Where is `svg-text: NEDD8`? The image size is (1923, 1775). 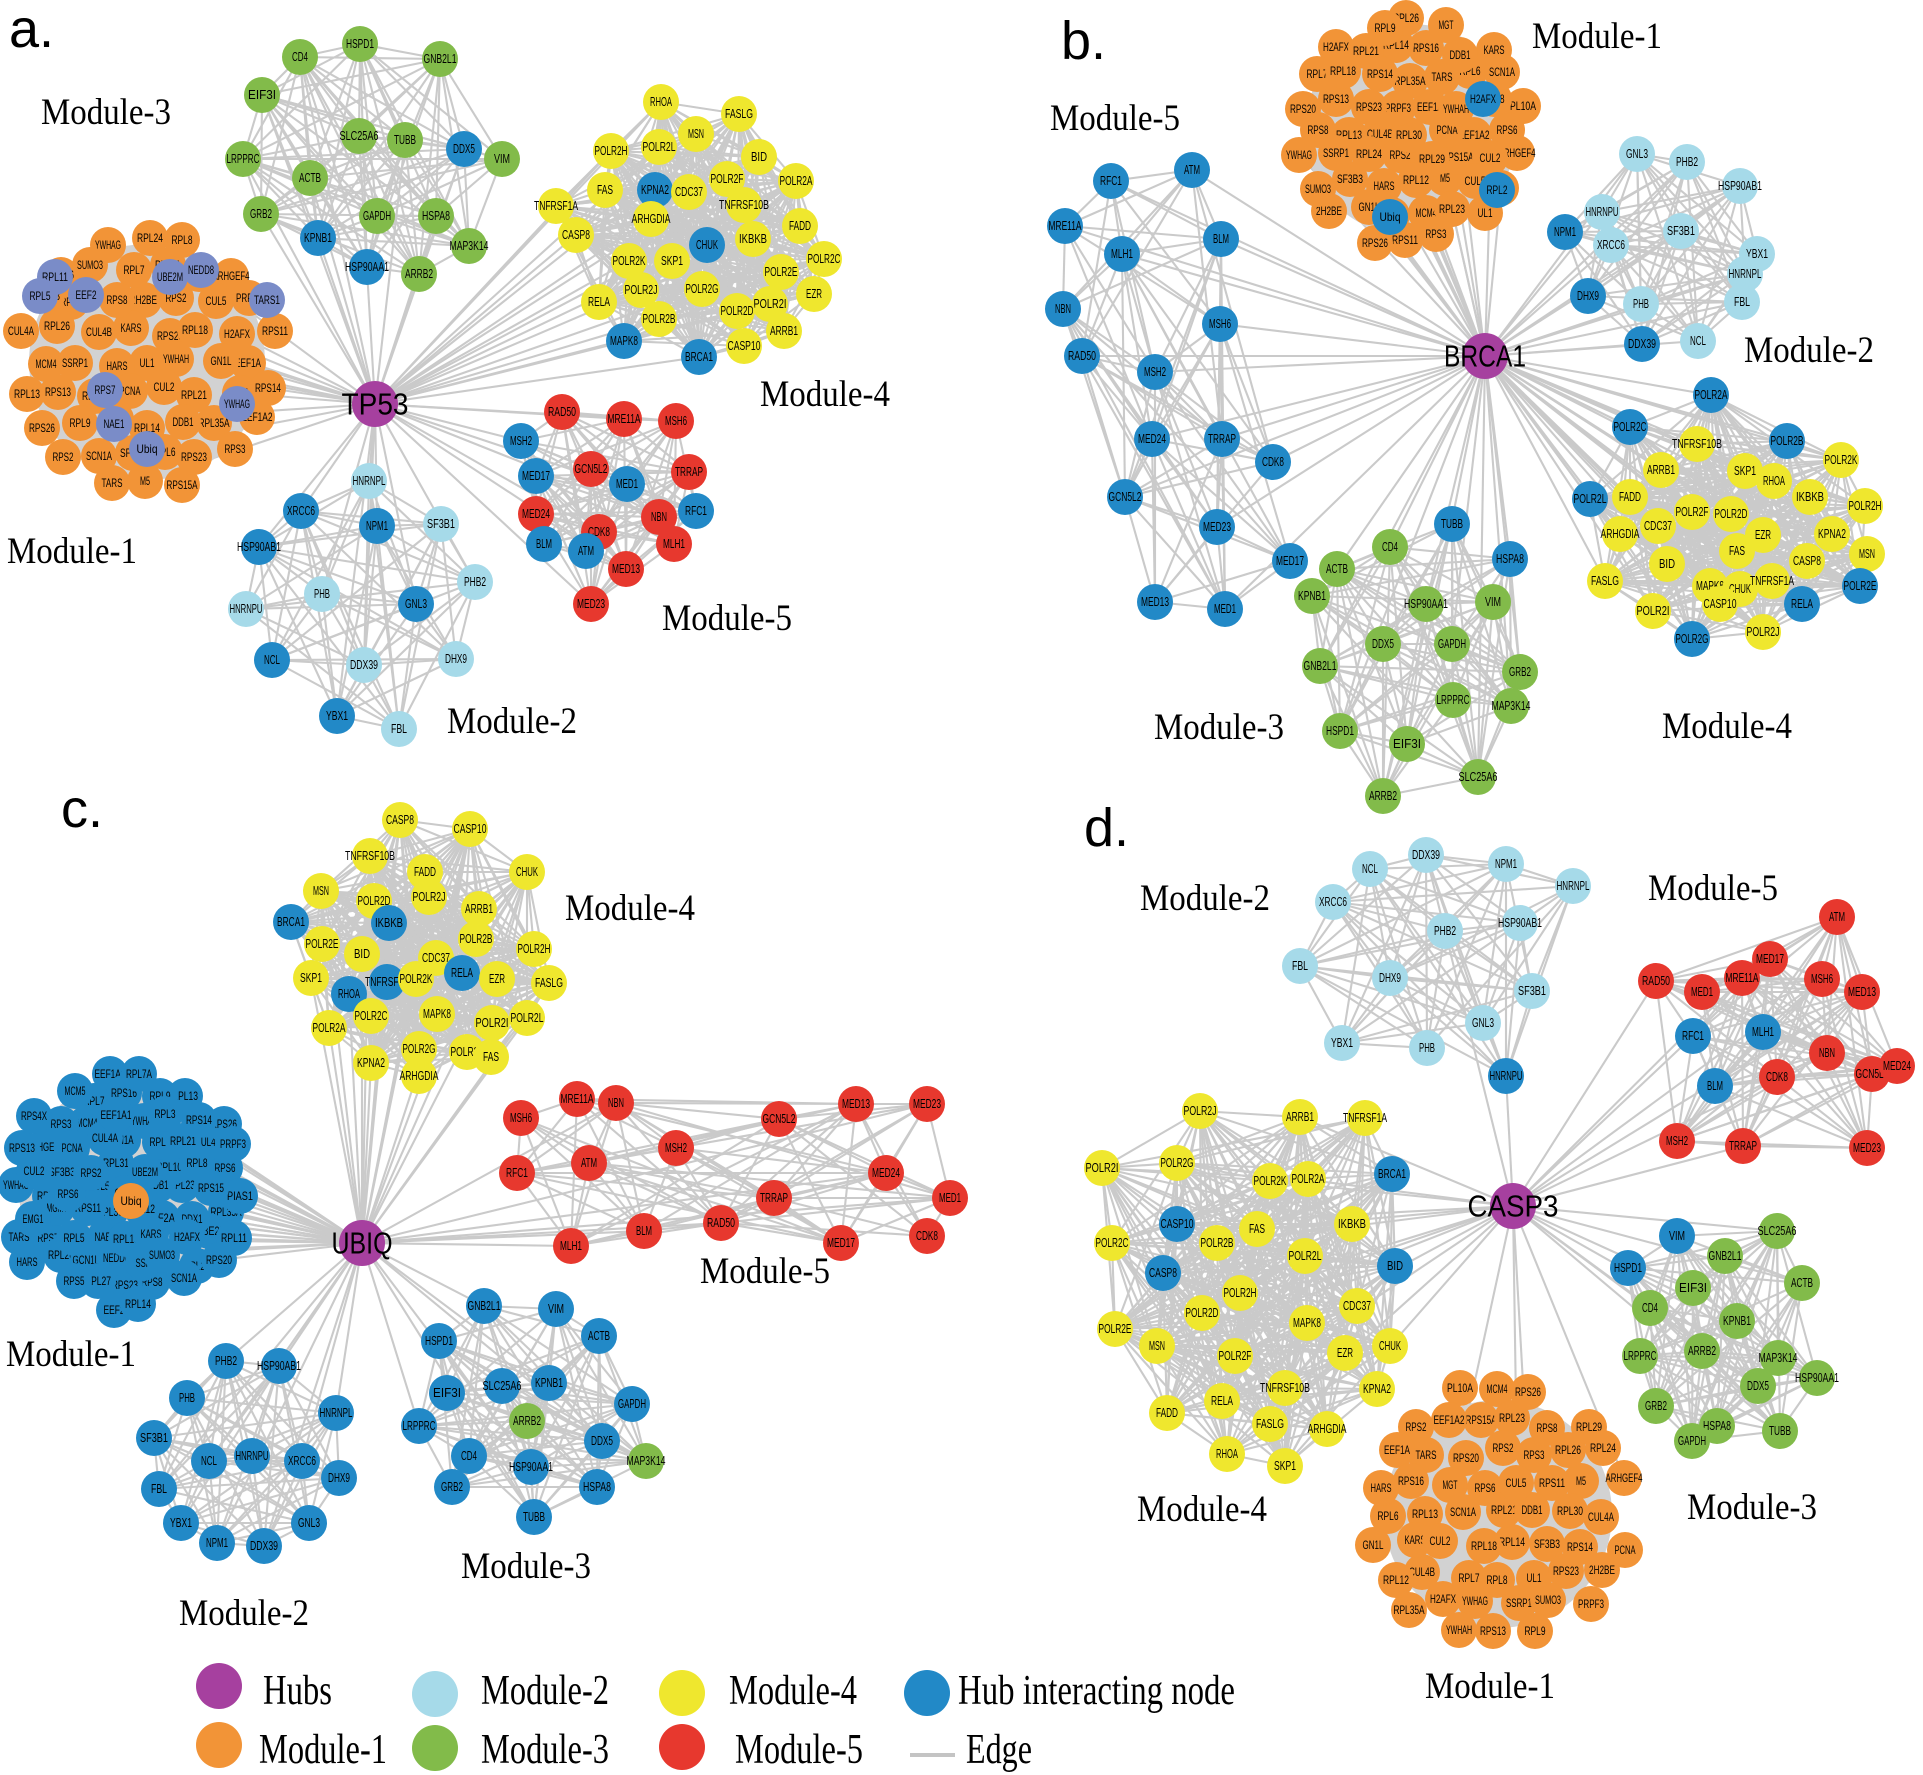 svg-text: NEDD8 is located at coordinates (201, 270).